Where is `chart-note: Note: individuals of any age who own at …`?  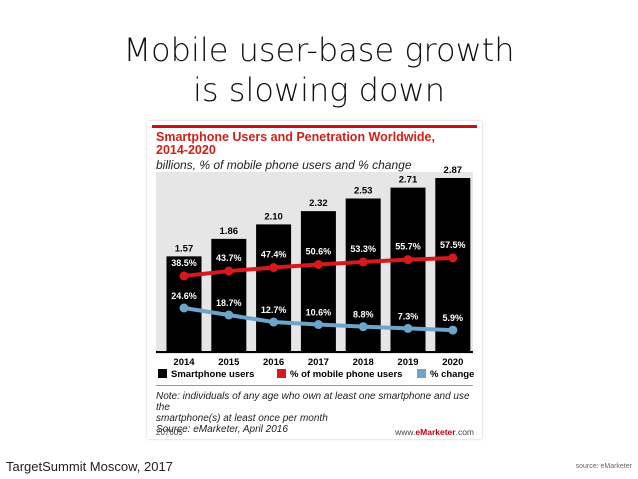 chart-note: Note: individuals of any age who own at … is located at coordinates (317, 413).